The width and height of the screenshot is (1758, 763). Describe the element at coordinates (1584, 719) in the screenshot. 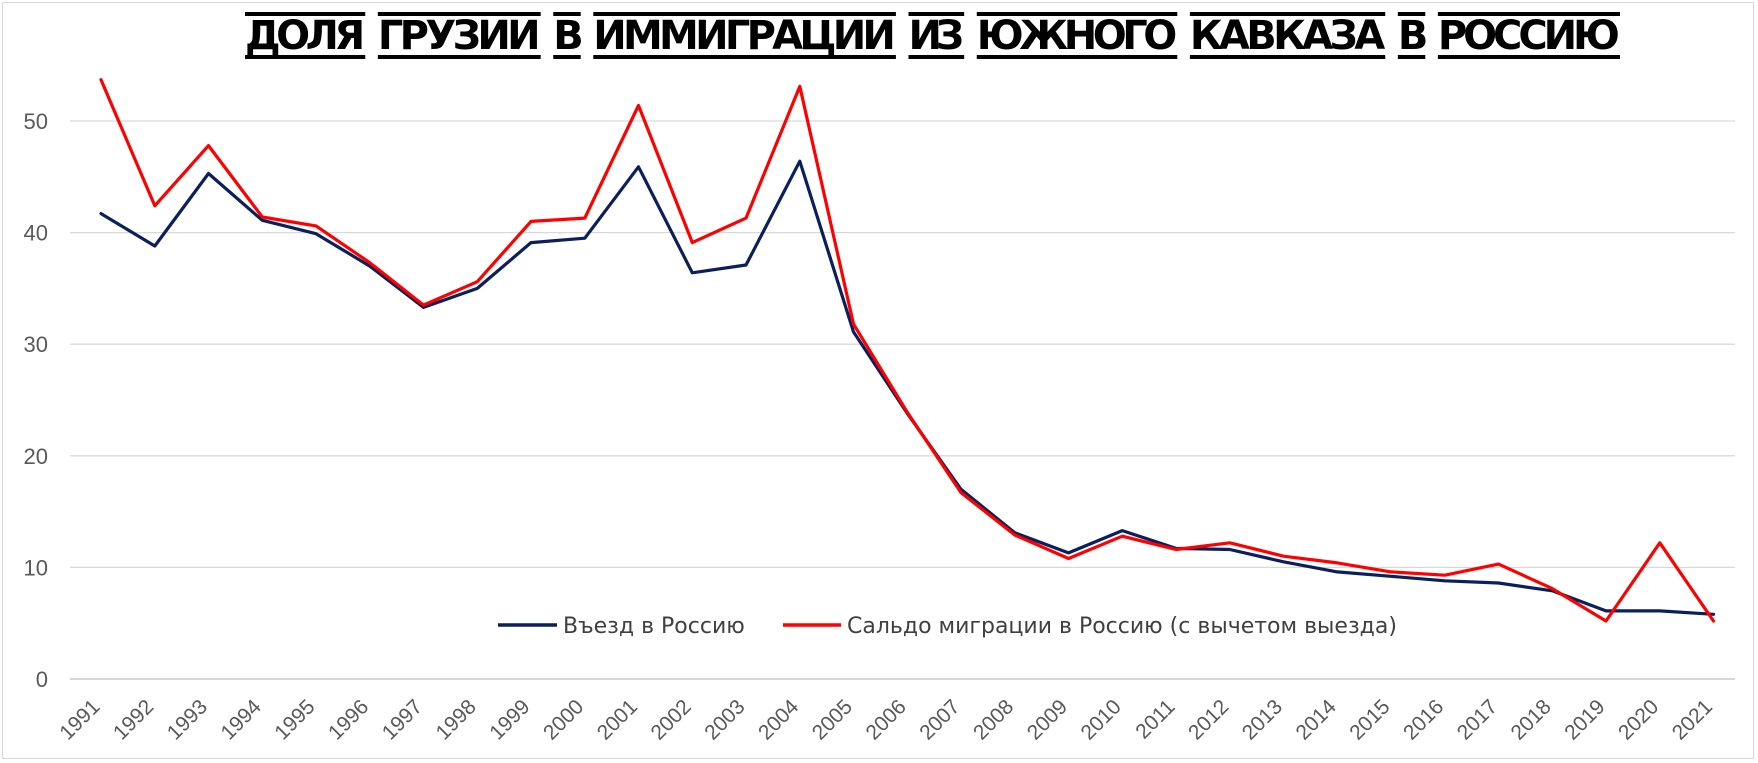

I see `x-tick-label: 2019` at that location.